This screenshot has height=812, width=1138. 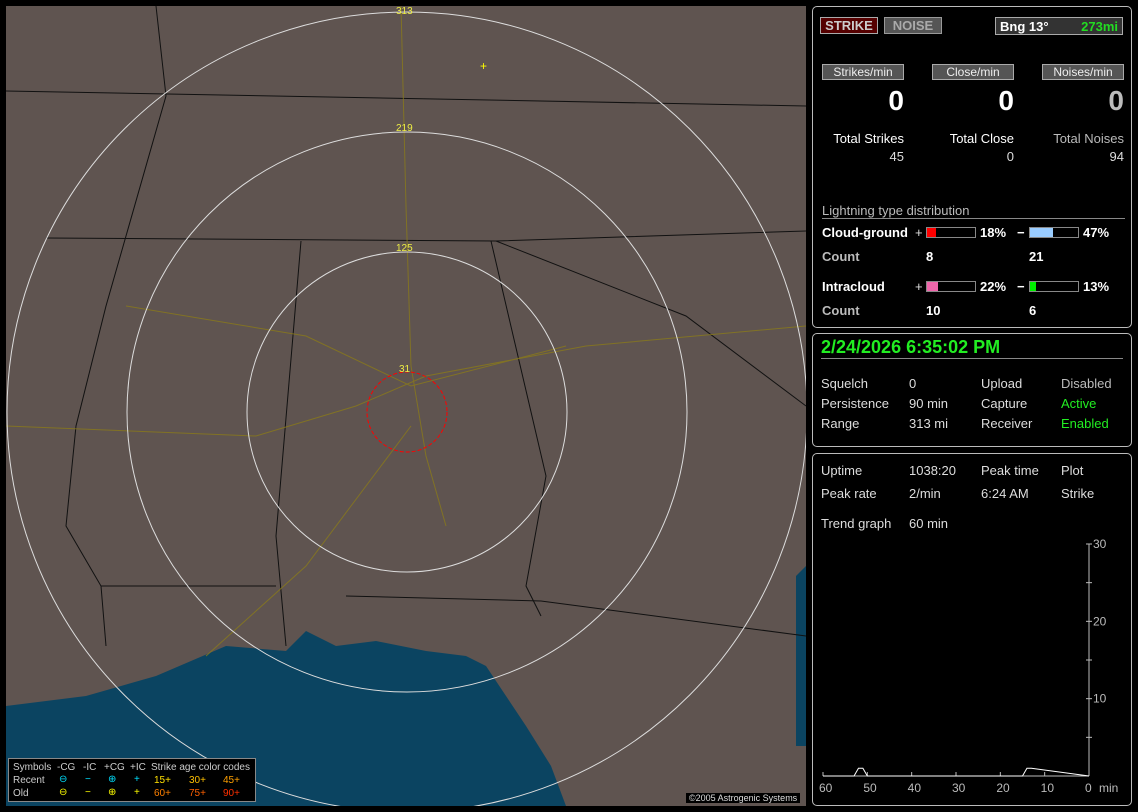 What do you see at coordinates (896, 156) in the screenshot?
I see `total-strikes: 45` at bounding box center [896, 156].